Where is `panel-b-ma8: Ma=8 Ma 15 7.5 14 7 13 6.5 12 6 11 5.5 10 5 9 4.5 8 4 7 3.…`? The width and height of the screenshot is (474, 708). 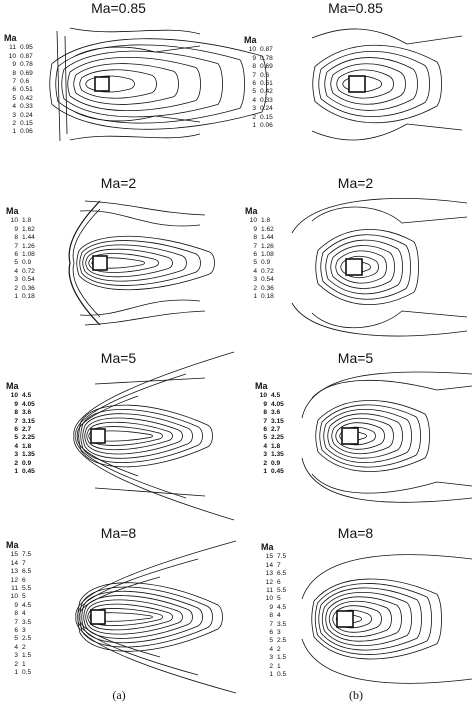 panel-b-ma8: Ma=8 Ma 15 7.5 14 7 13 6.5 12 6 11 5.5 10 5 9 4.5 8 4 7 3.… is located at coordinates (355, 612).